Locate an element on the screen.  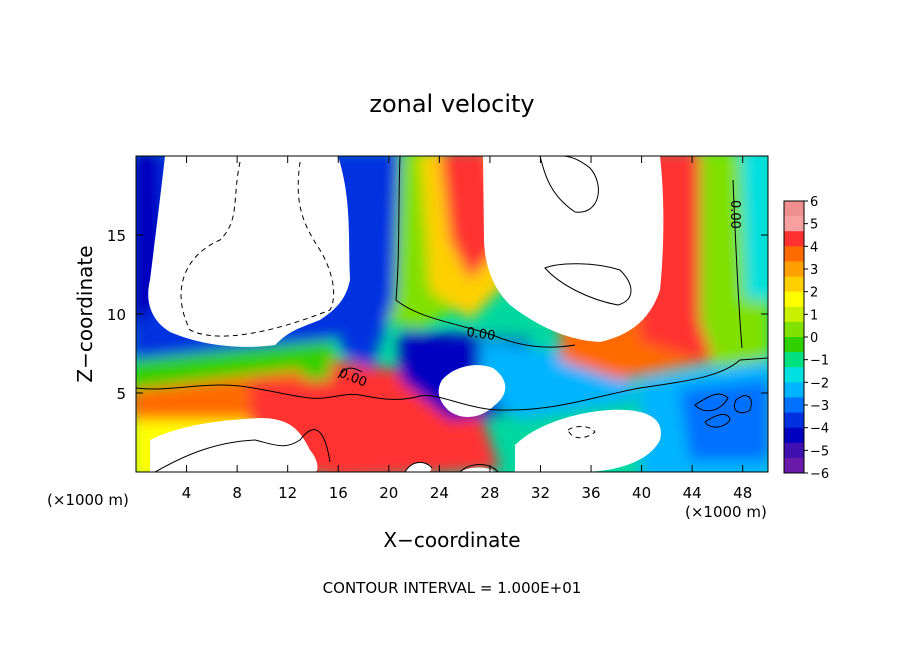
x-tick-label: 28 is located at coordinates (489, 493).